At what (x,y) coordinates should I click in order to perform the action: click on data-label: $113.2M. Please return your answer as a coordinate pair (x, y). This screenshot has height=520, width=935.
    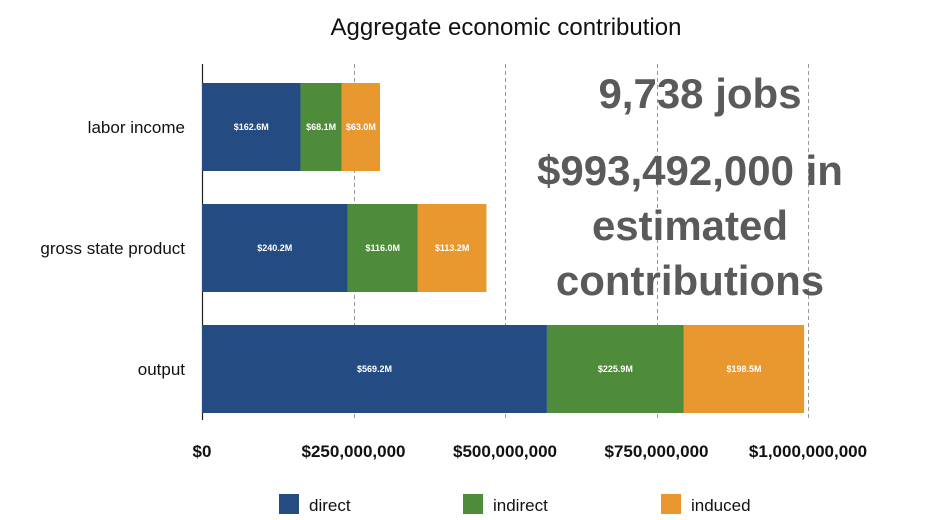
    Looking at the image, I should click on (452, 248).